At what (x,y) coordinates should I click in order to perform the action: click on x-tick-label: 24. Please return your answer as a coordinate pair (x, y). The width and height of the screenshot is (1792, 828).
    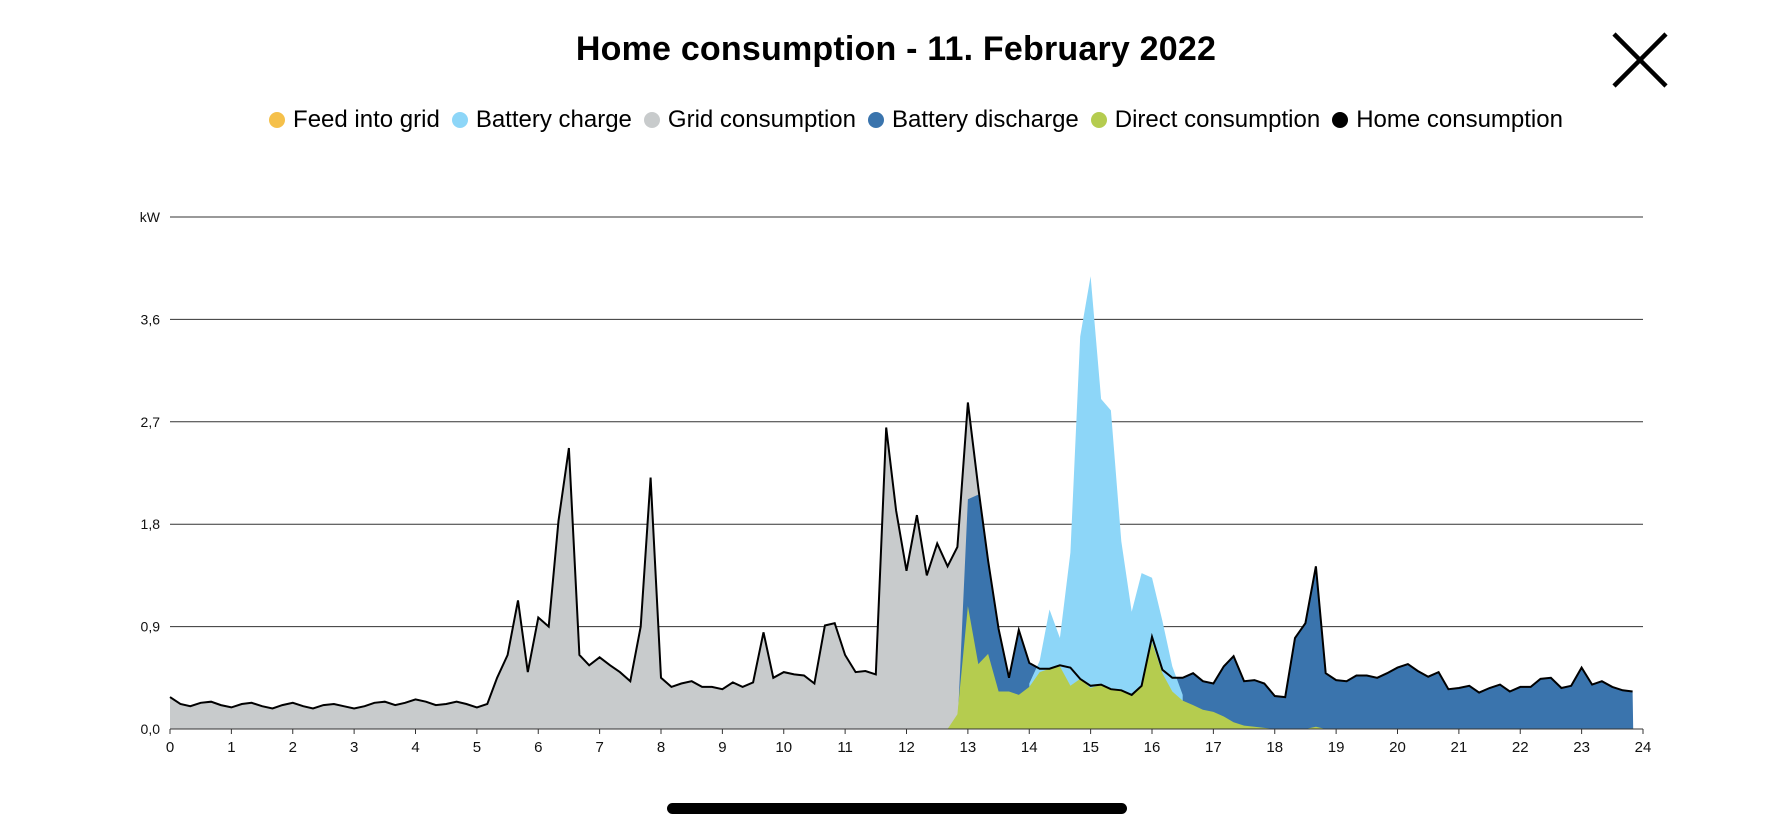
    Looking at the image, I should click on (1643, 747).